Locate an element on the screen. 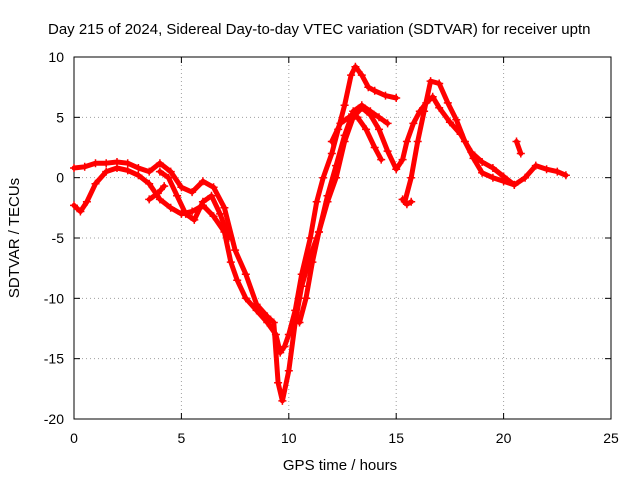 This screenshot has height=480, width=640. series-track-c is located at coordinates (194, 204).